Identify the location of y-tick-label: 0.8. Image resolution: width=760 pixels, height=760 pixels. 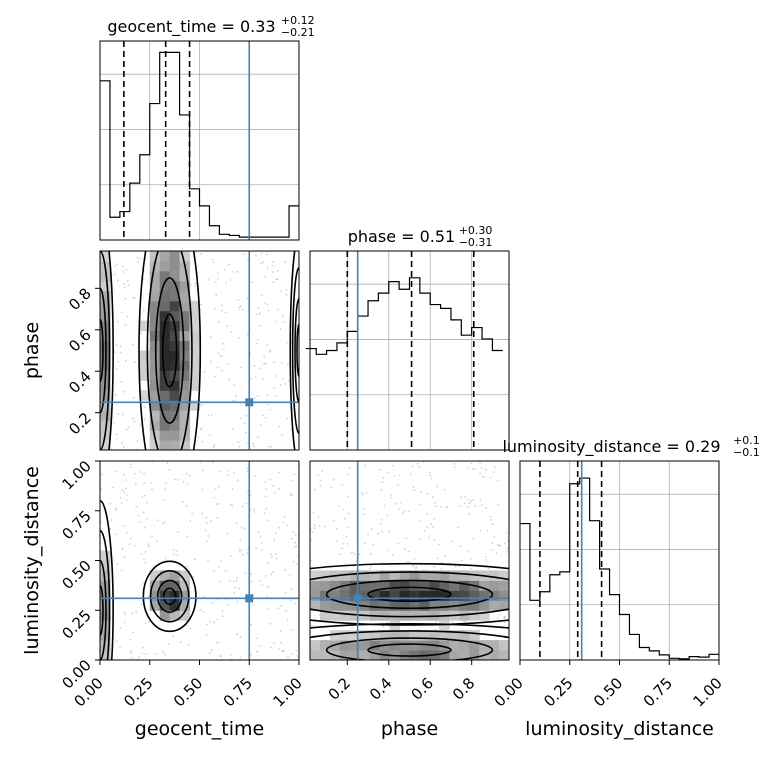
(80, 299).